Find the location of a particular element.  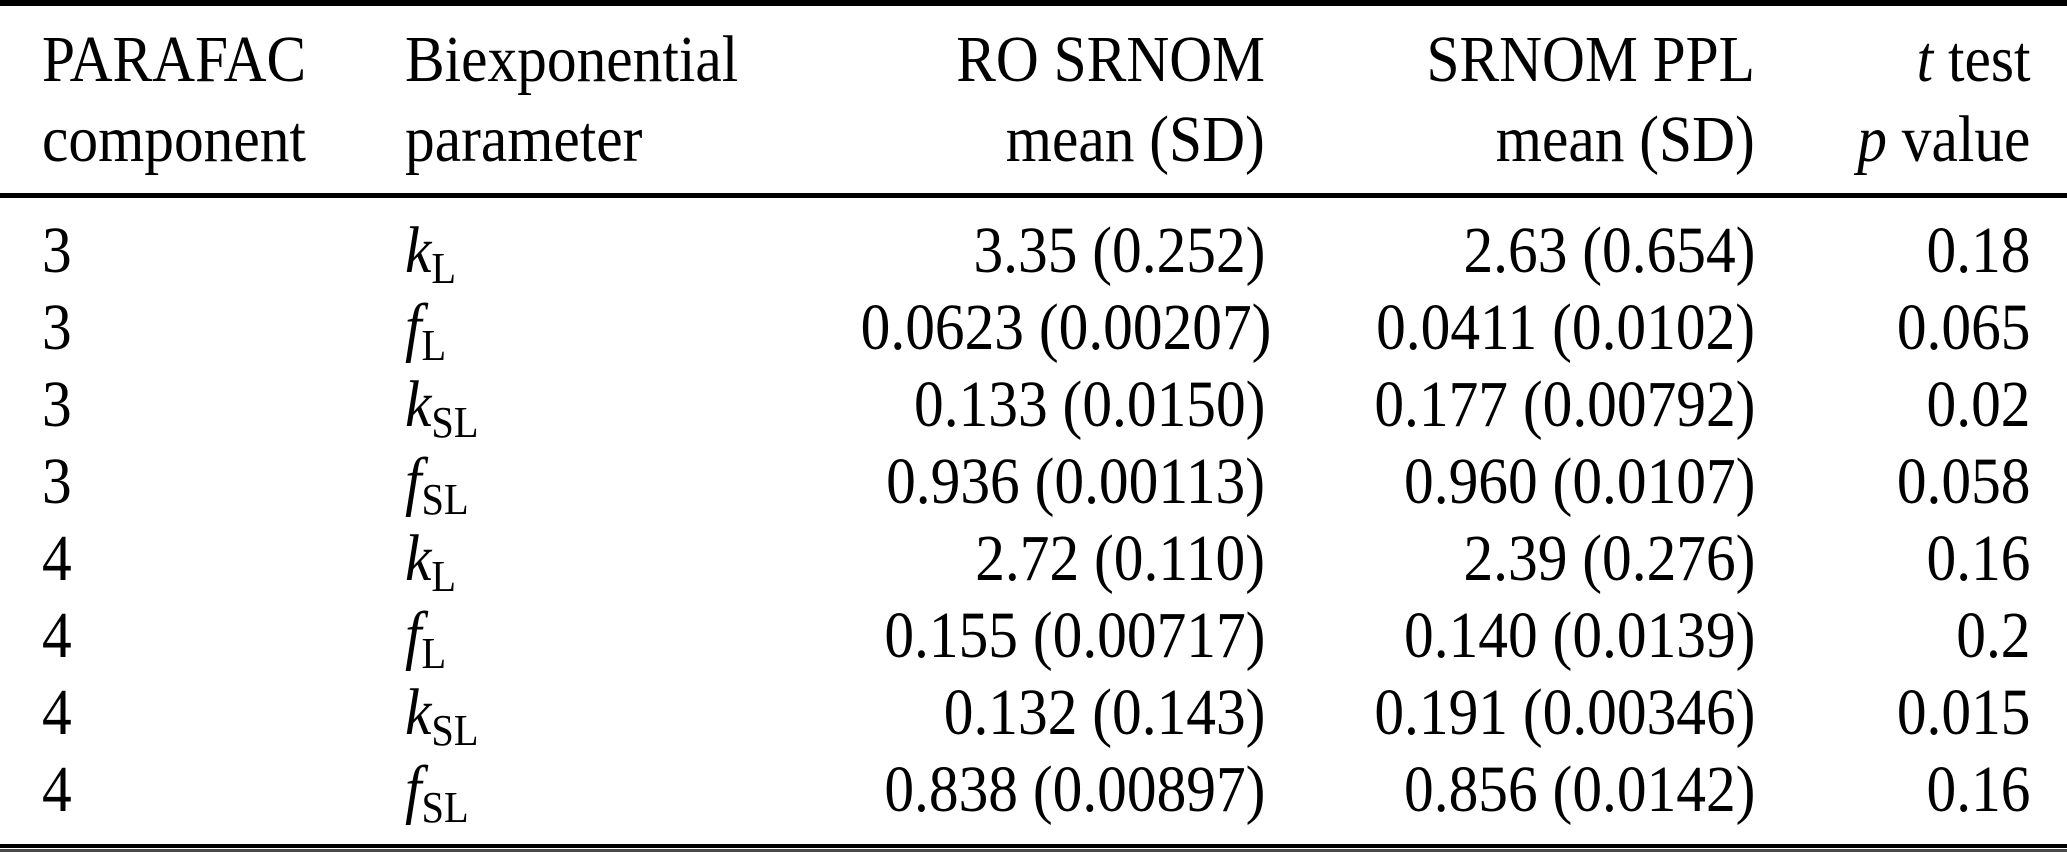

header-text: test is located at coordinates (1981, 59).